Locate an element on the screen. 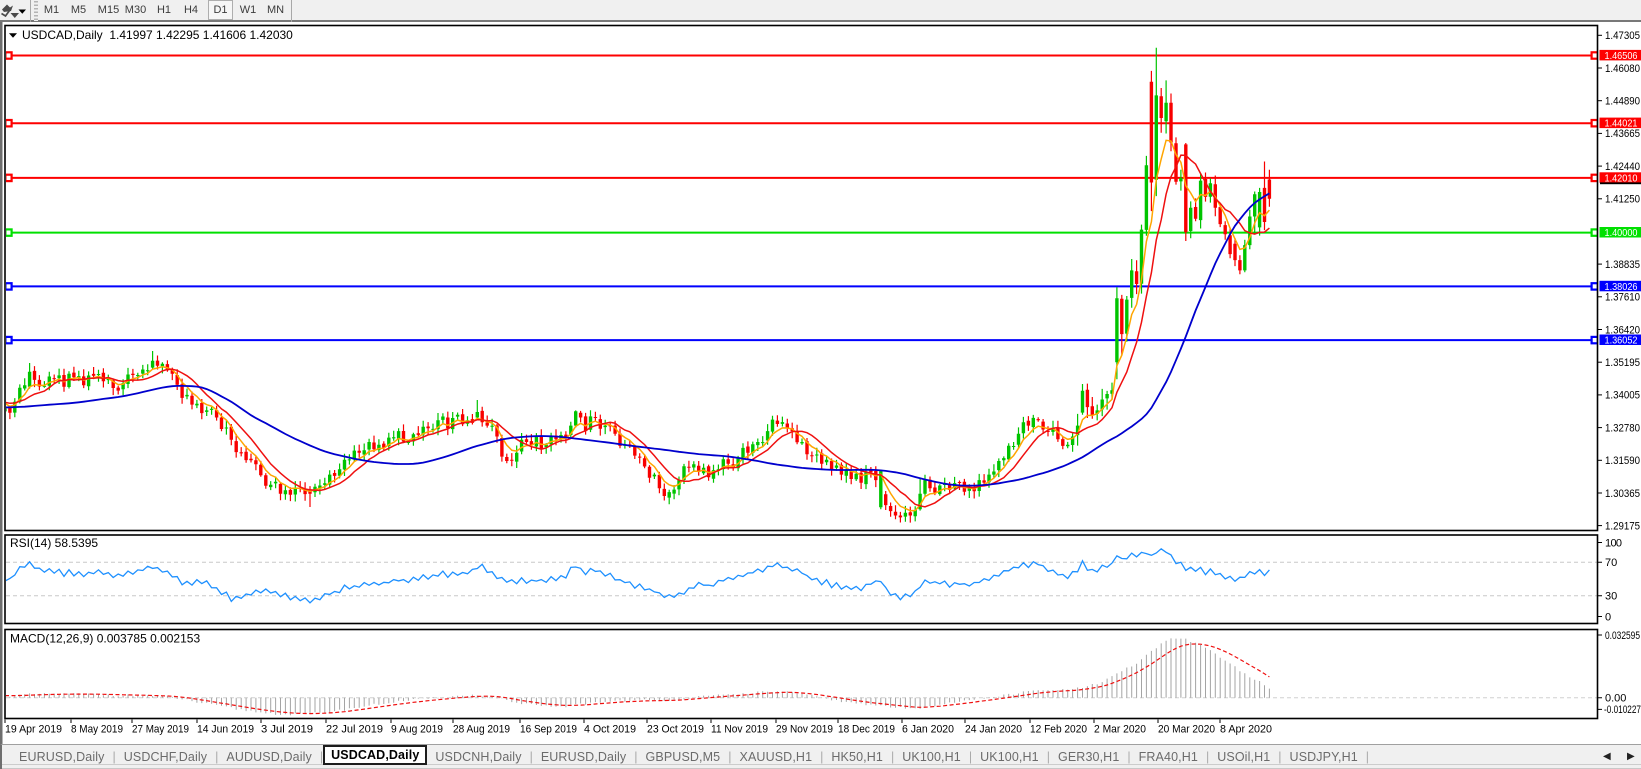  svg-text: 2 Mar 2020 is located at coordinates (1120, 730).